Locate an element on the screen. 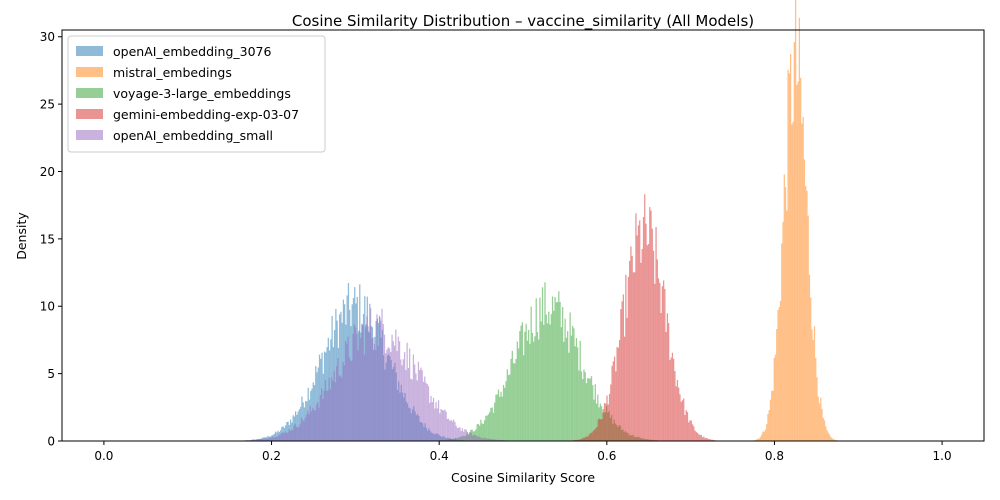 Image resolution: width=1000 pixels, height=500 pixels. y-tick-label: 10 is located at coordinates (47, 307).